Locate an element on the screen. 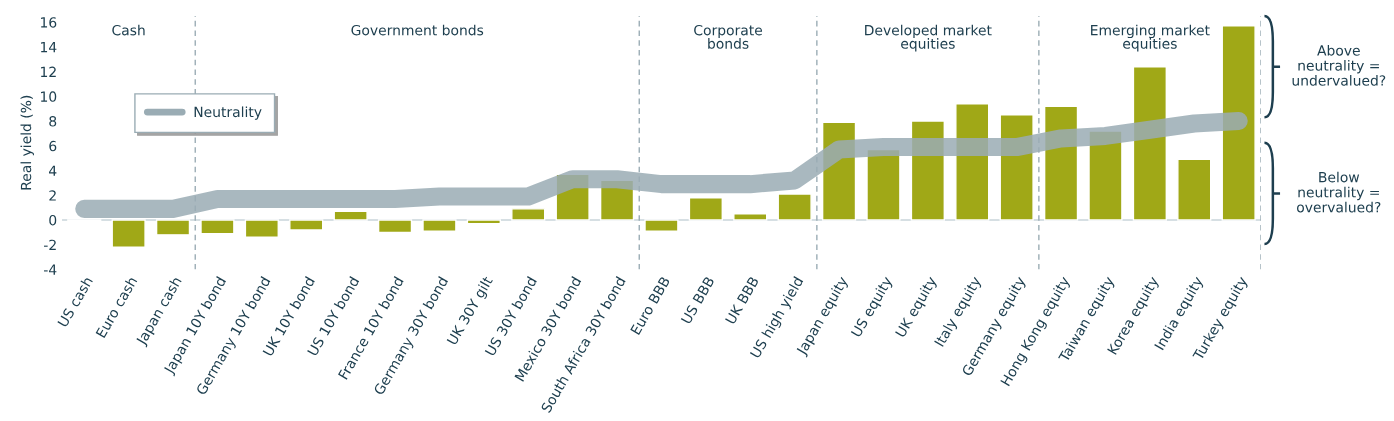  text: Below neutrality = overvalued? is located at coordinates (1339, 192).